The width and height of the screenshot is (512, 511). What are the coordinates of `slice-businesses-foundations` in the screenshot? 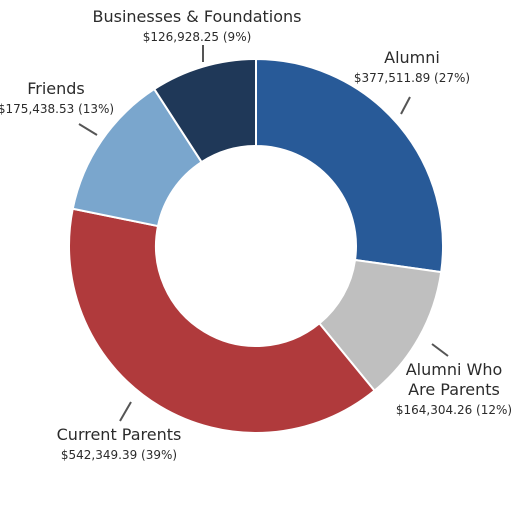 It's located at (204, 110).